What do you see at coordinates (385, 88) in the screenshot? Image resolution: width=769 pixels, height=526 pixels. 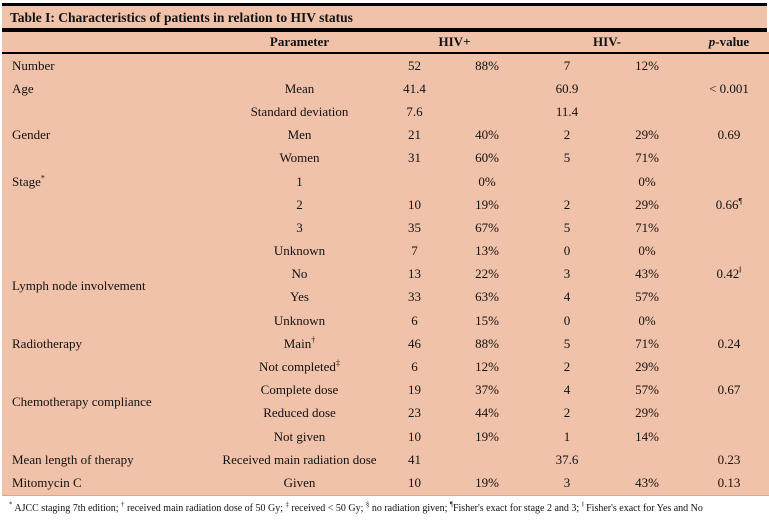 I see `table-row-age-mean: Age Mean 41.4 60.9 < 0.001` at bounding box center [385, 88].